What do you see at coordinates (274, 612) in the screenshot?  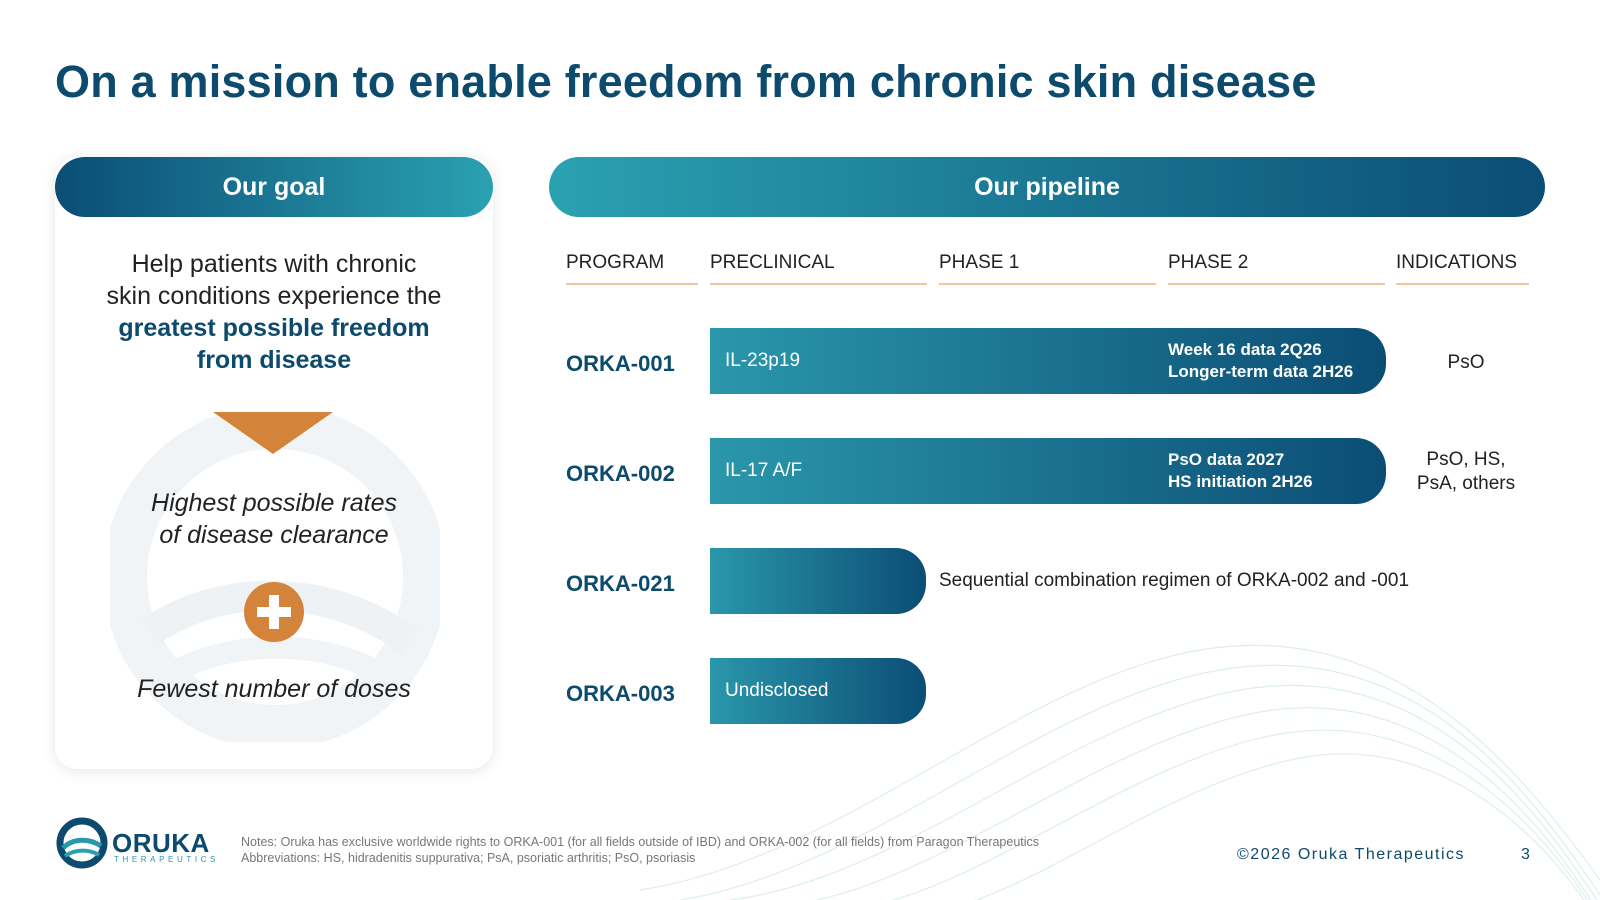 I see `plus-circle-icon` at bounding box center [274, 612].